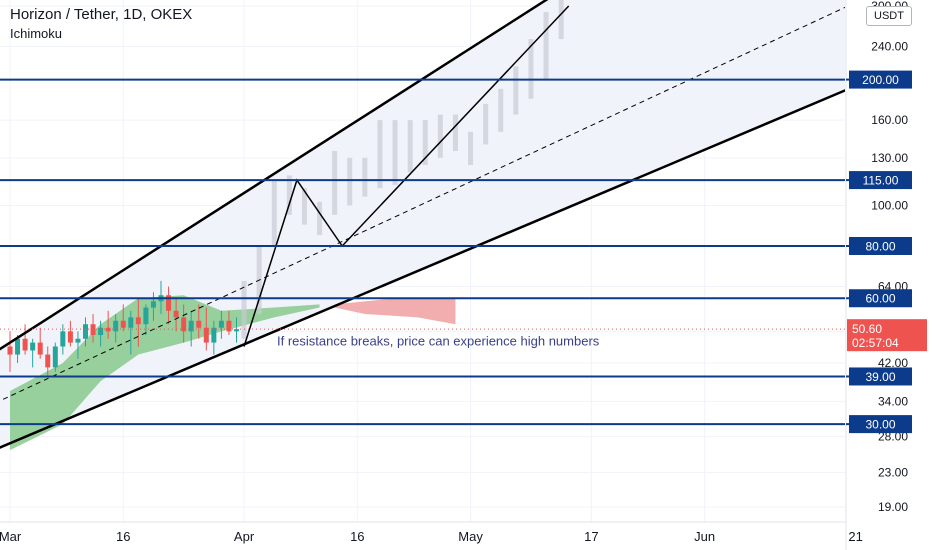 The image size is (932, 550). I want to click on time-tick-label: Mar, so click(11, 536).